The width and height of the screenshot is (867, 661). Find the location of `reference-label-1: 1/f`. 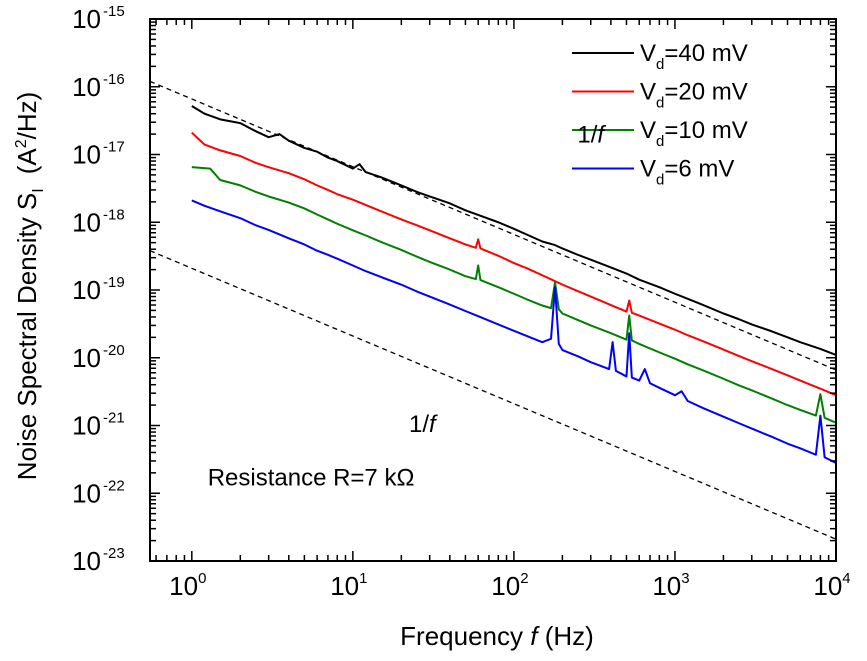

reference-label-1: 1/f is located at coordinates (591, 135).